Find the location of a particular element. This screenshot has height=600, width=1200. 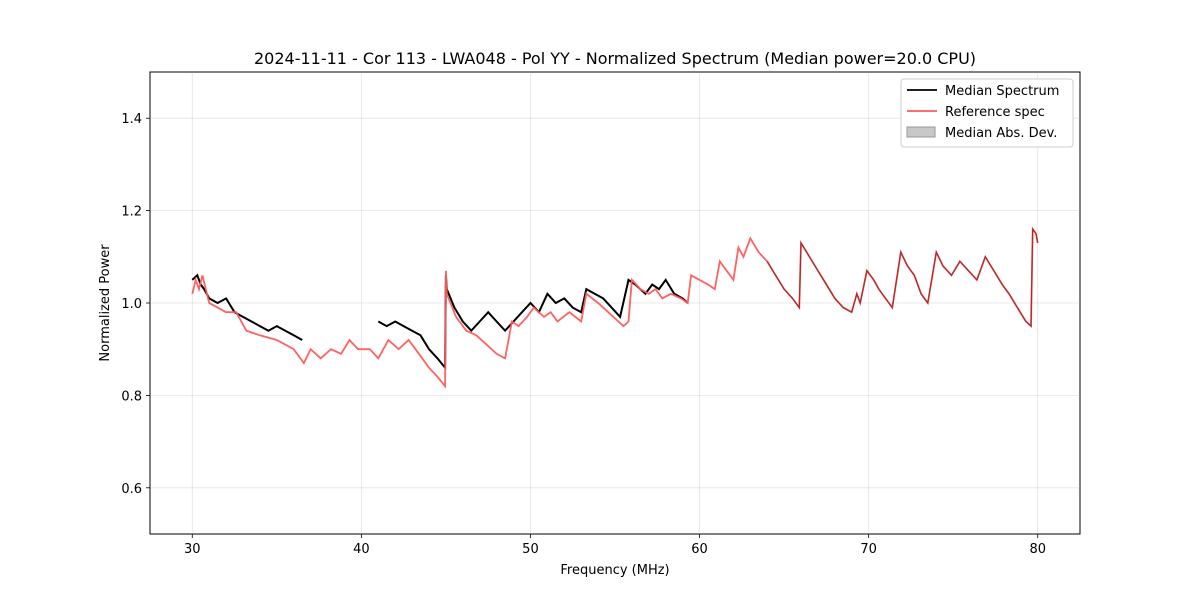

y-axis-title: Normalized Power is located at coordinates (105, 303).